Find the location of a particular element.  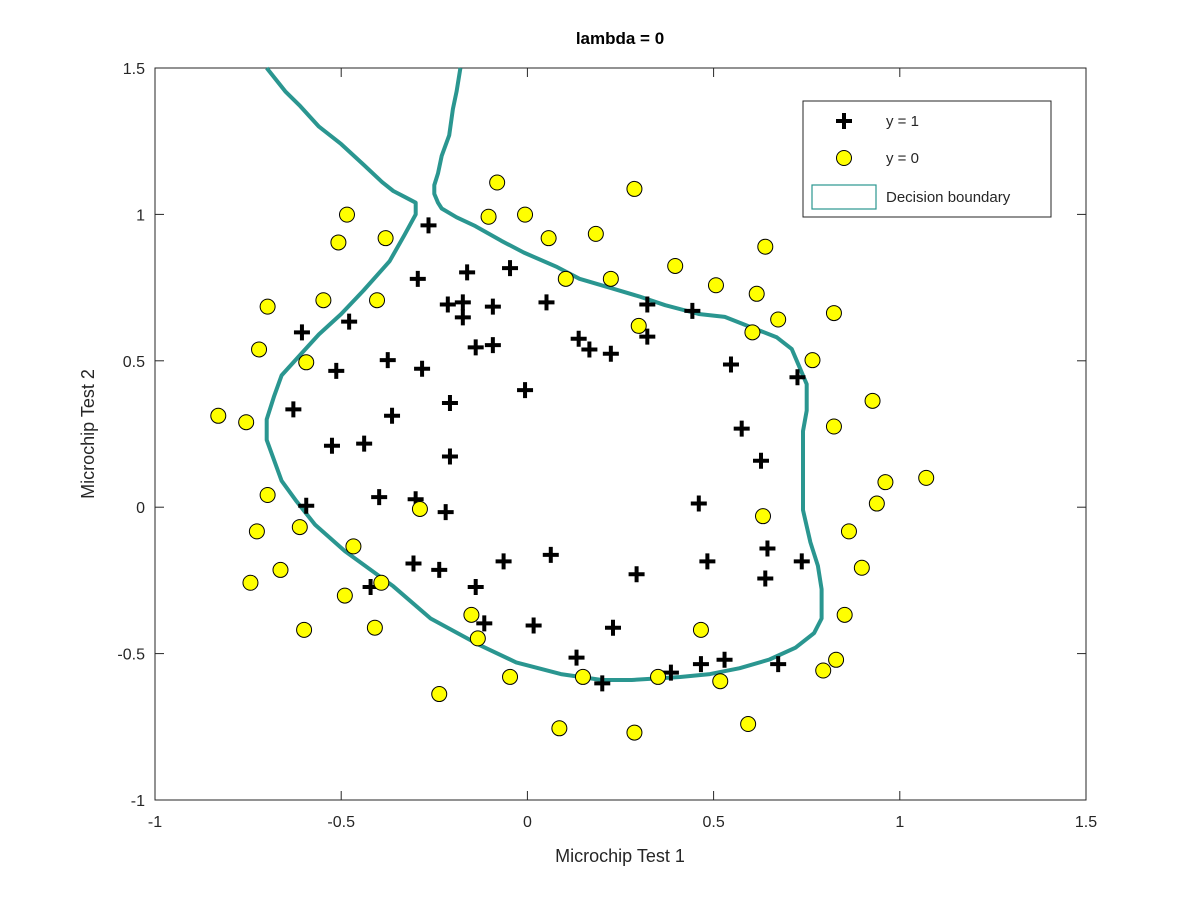

y-tick-label: 0 is located at coordinates (140, 508).